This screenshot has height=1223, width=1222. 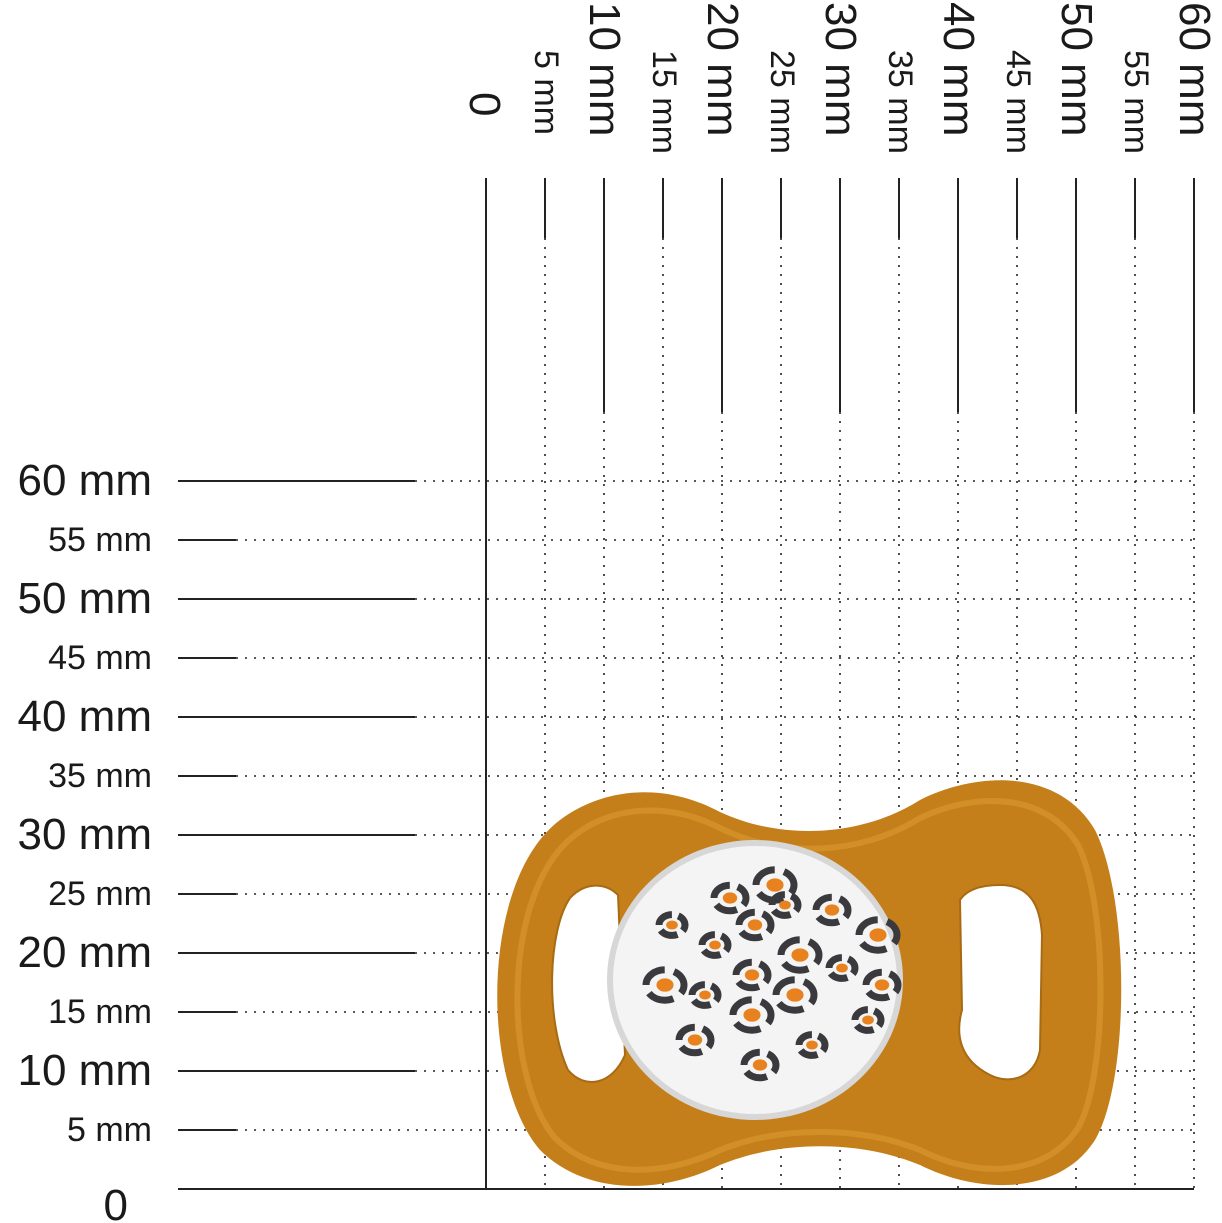 I want to click on x-tick-label-15: 15 mm, so click(x=664, y=102).